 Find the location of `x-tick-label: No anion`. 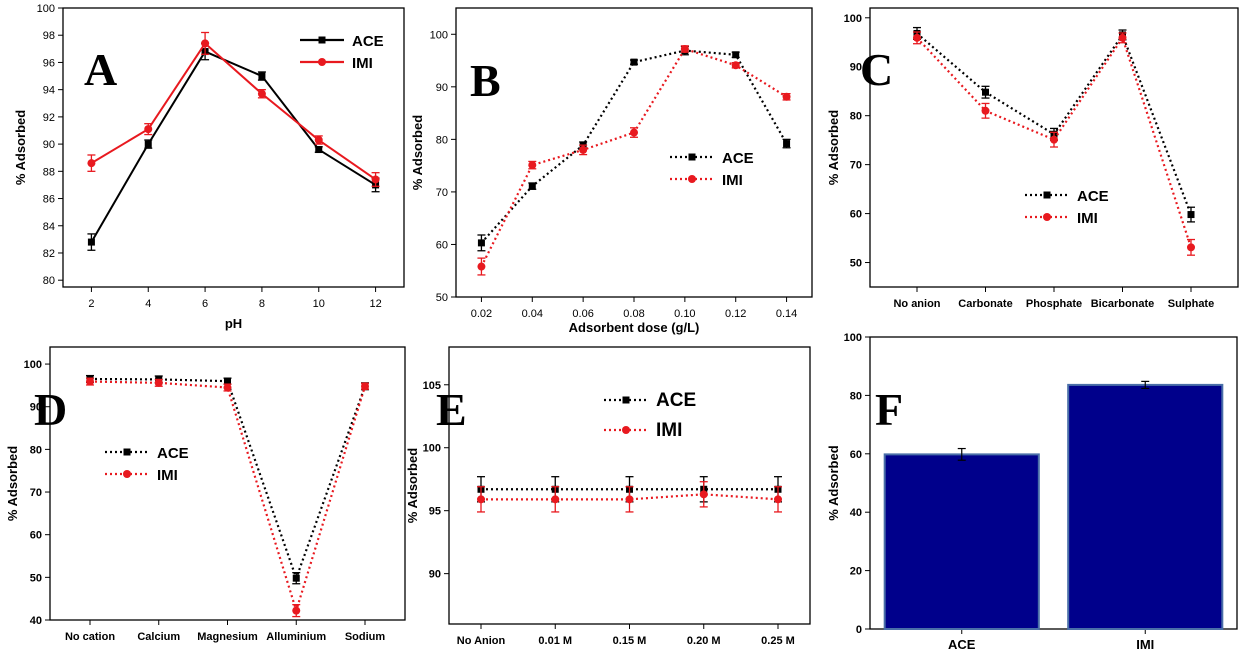

x-tick-label: No anion is located at coordinates (916, 304).